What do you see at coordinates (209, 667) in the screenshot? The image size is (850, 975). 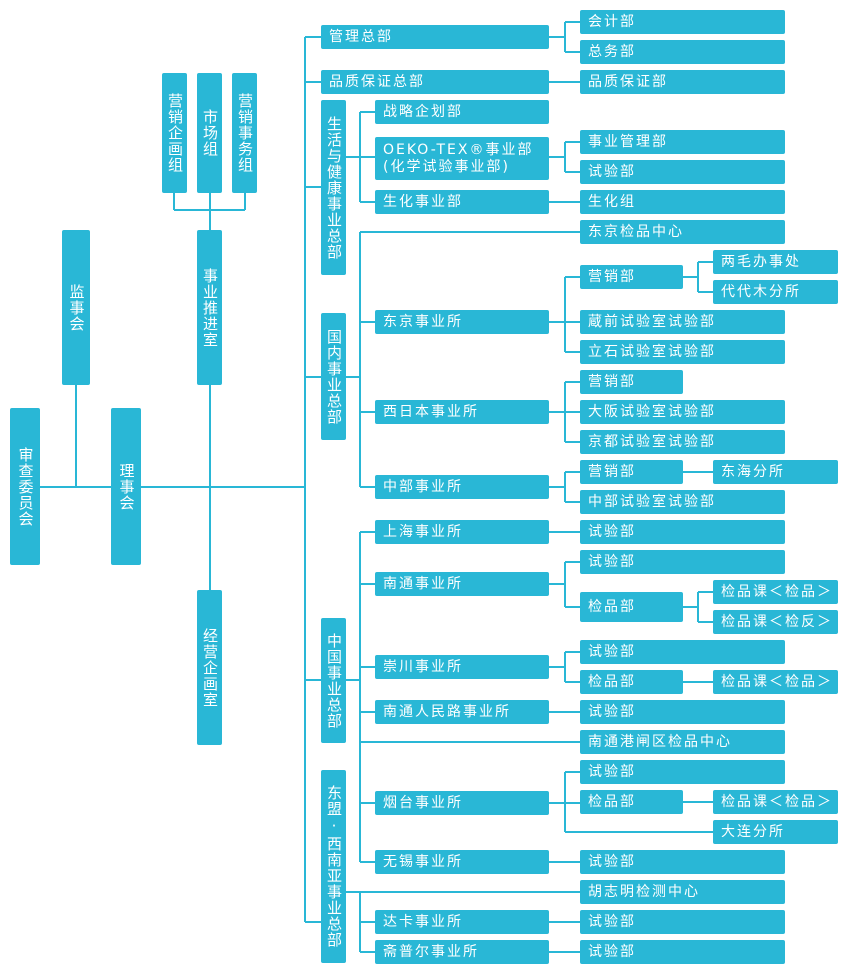 I see `org-node: 经营企画室` at bounding box center [209, 667].